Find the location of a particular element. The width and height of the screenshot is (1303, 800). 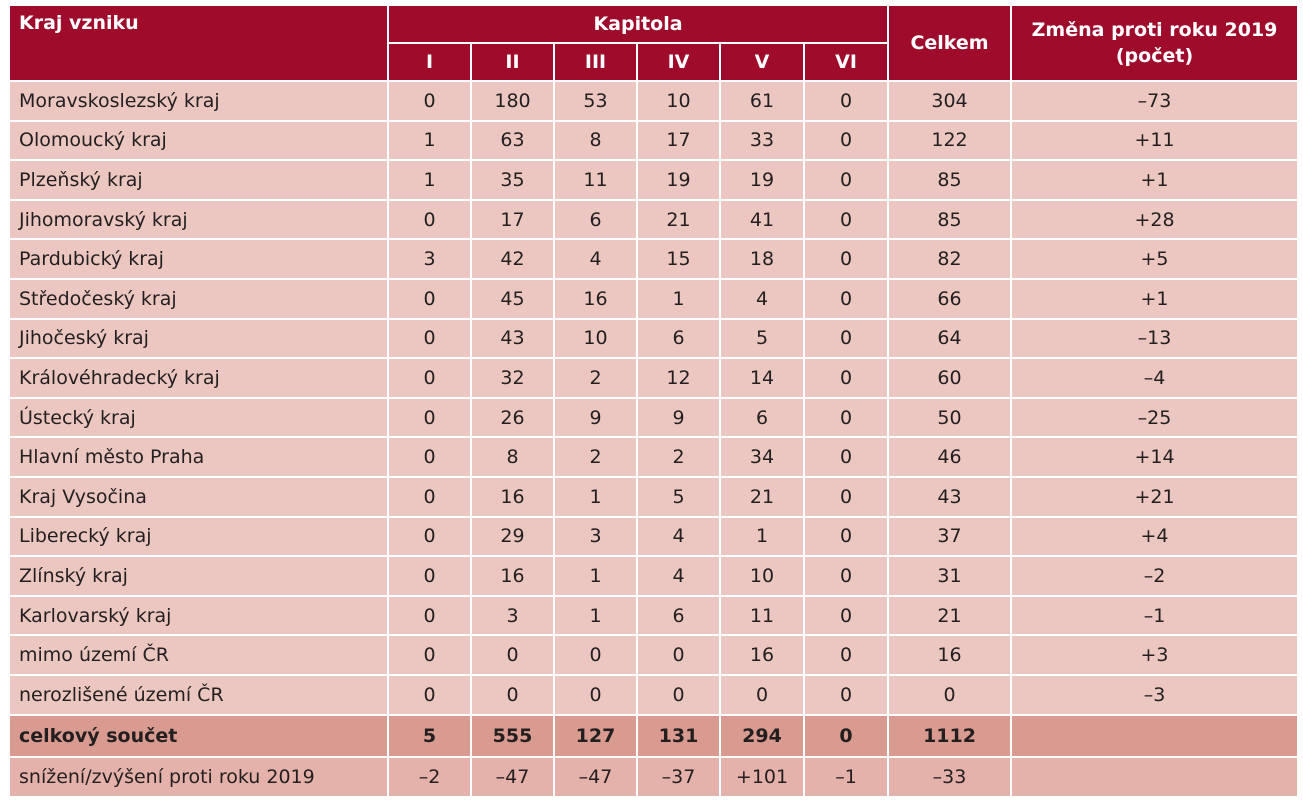

cell: 21 is located at coordinates (950, 615).